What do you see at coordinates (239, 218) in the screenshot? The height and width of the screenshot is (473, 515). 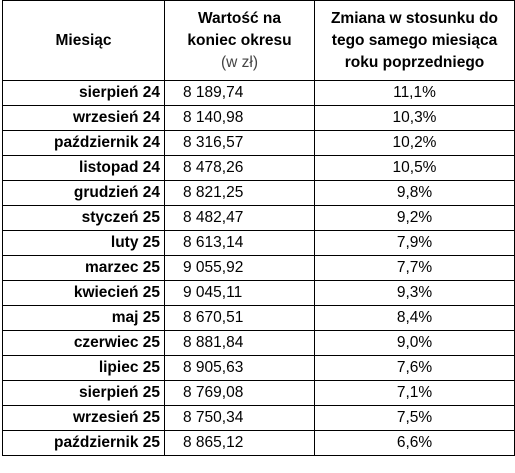 I see `value-cell: 8 482,47` at bounding box center [239, 218].